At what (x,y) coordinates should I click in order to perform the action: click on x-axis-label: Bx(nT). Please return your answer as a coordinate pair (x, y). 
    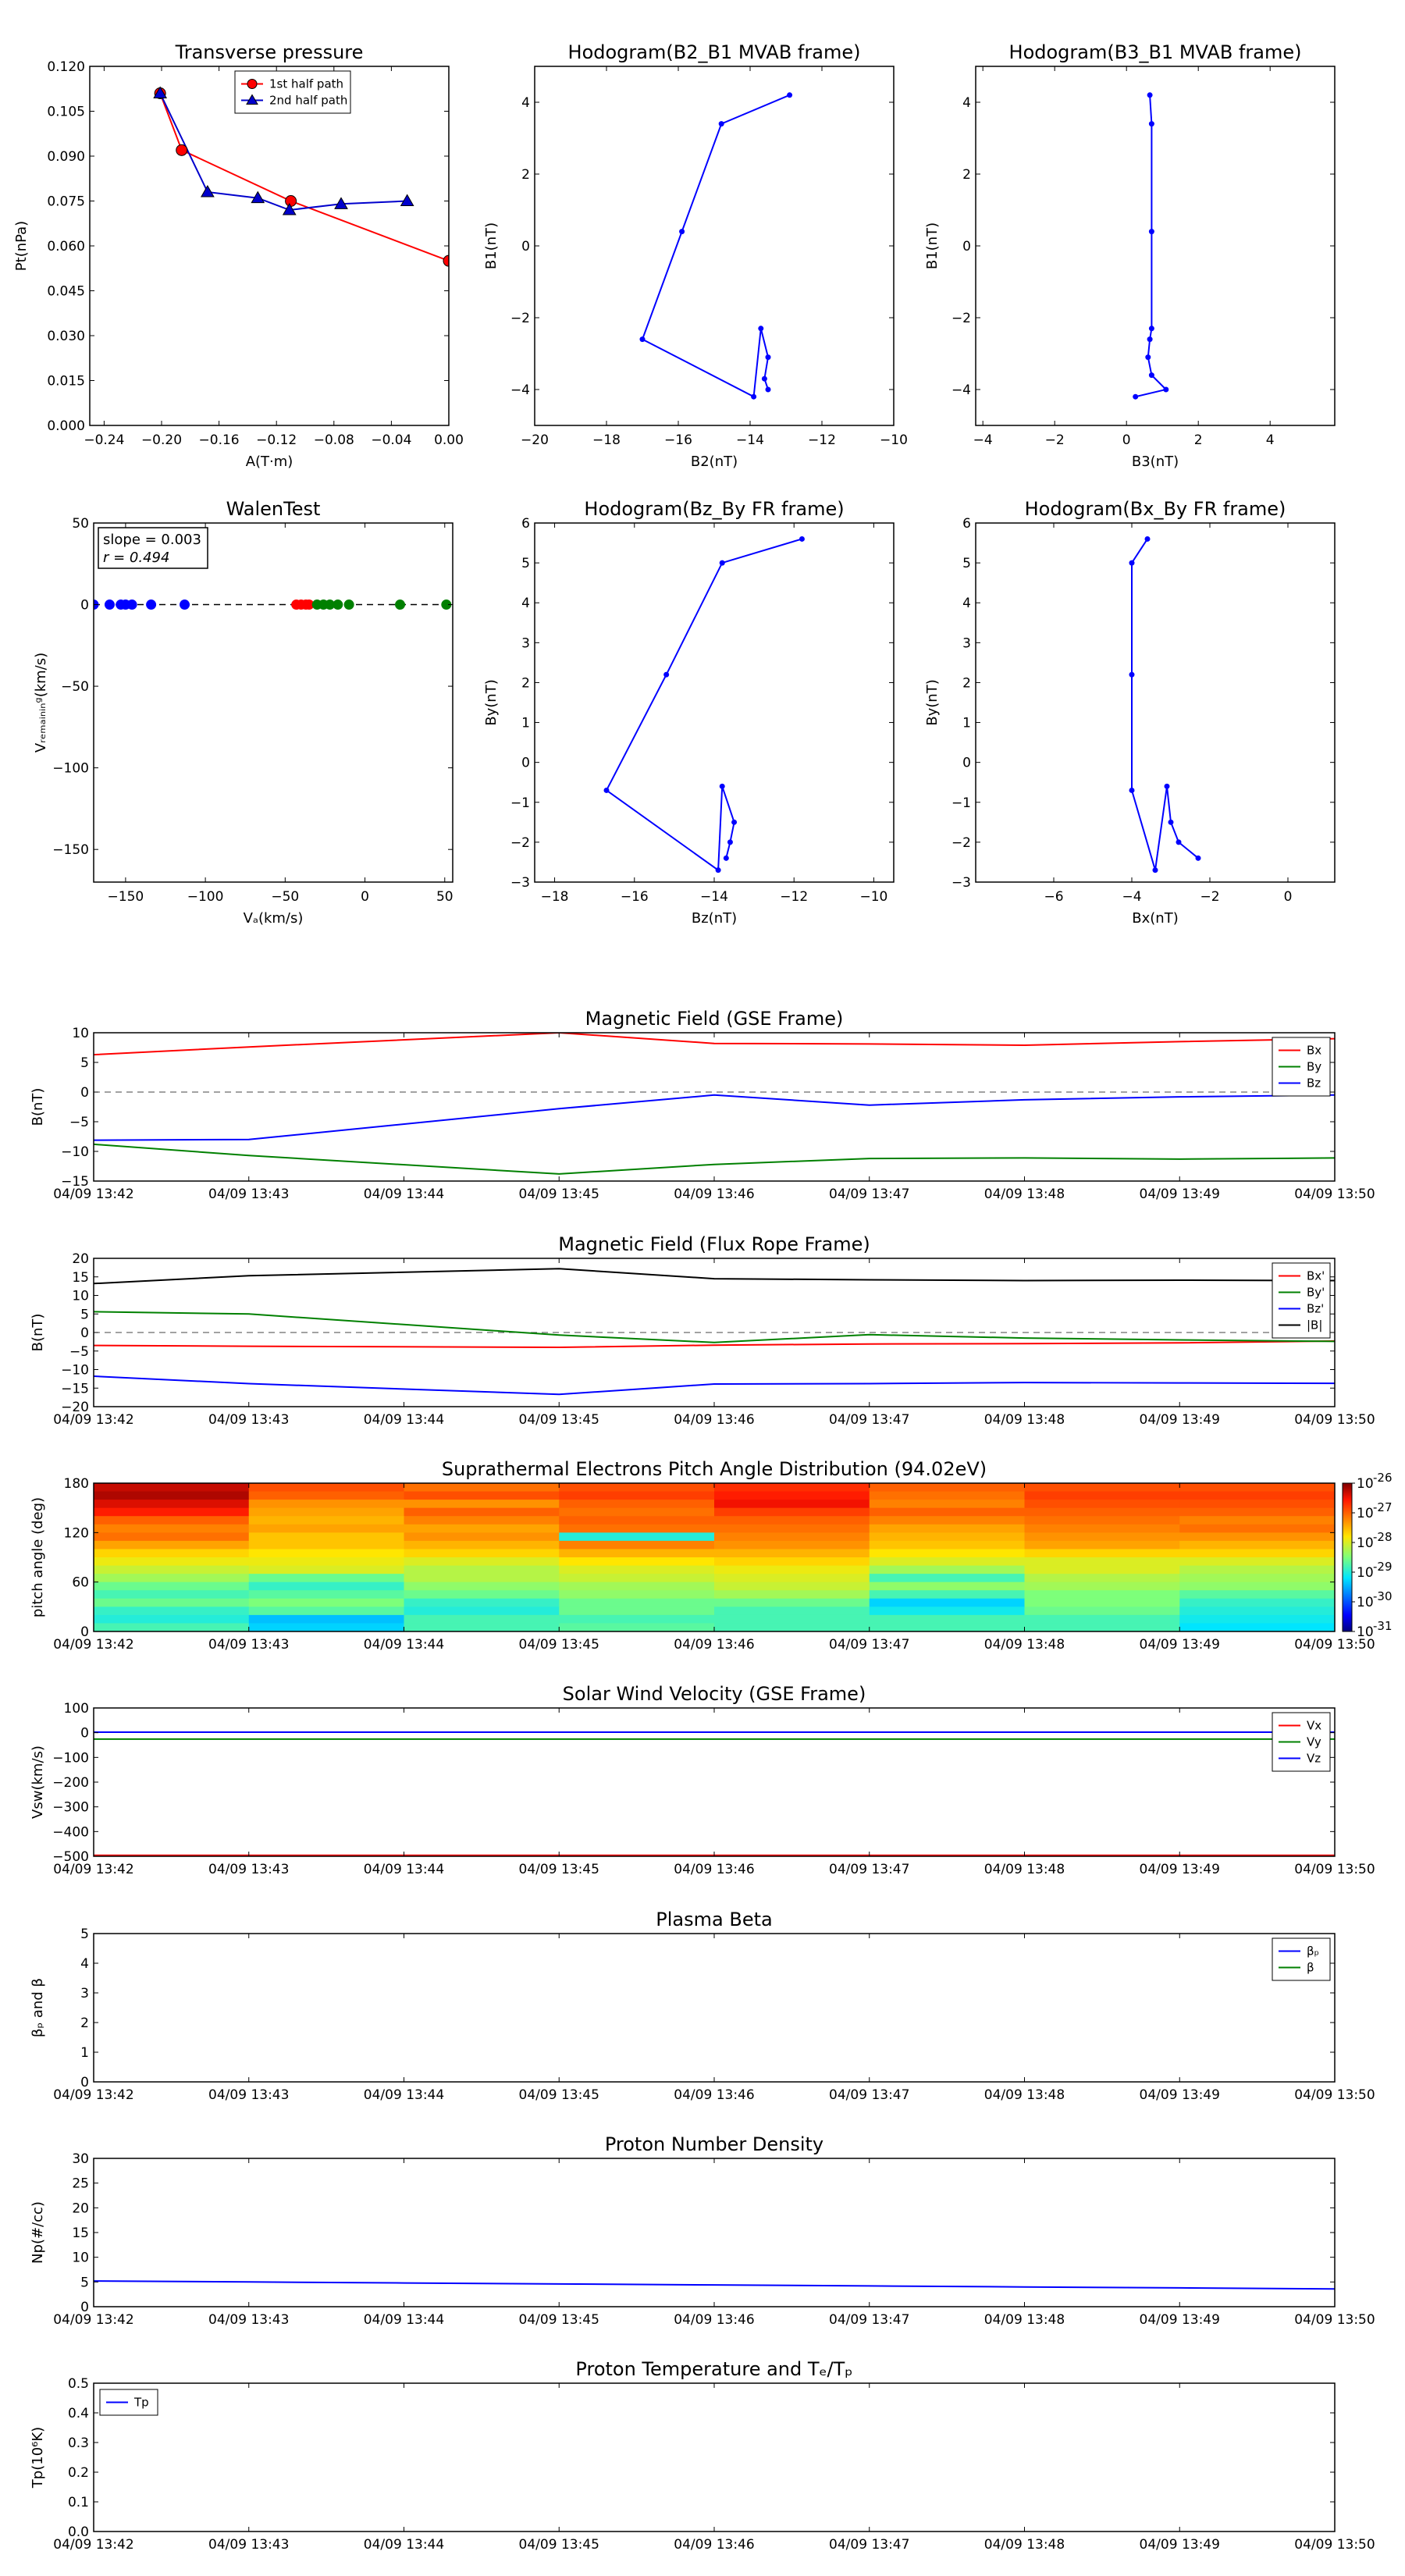
    Looking at the image, I should click on (1155, 919).